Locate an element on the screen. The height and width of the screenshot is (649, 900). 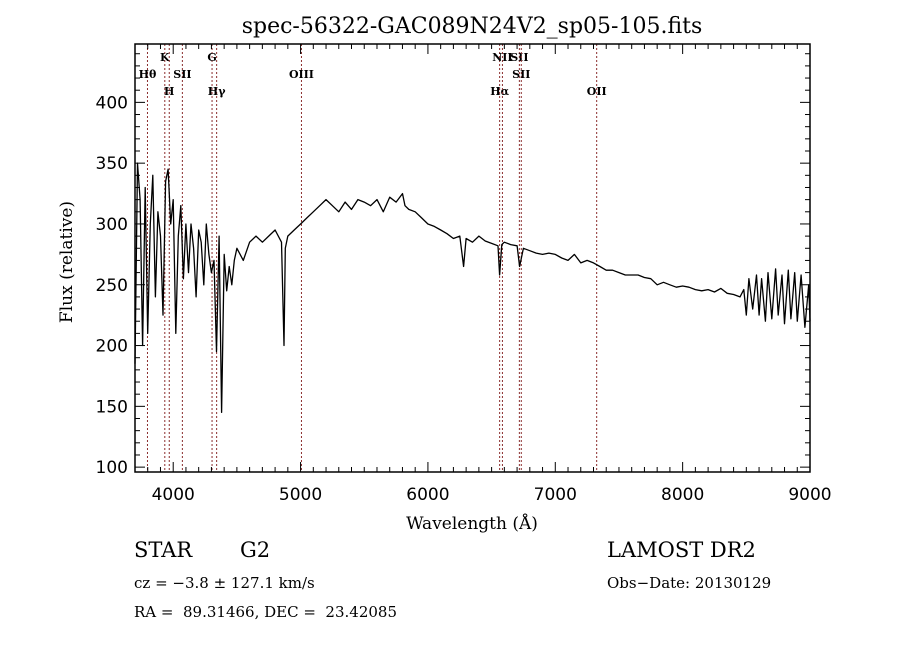
spectral-line-label: NII is located at coordinates (502, 57).